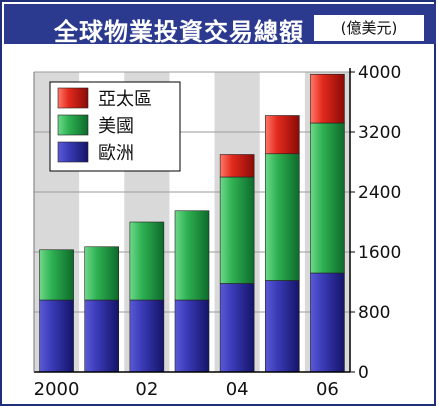 The height and width of the screenshot is (412, 440). What do you see at coordinates (237, 389) in the screenshot?
I see `x-tick-label: 04` at bounding box center [237, 389].